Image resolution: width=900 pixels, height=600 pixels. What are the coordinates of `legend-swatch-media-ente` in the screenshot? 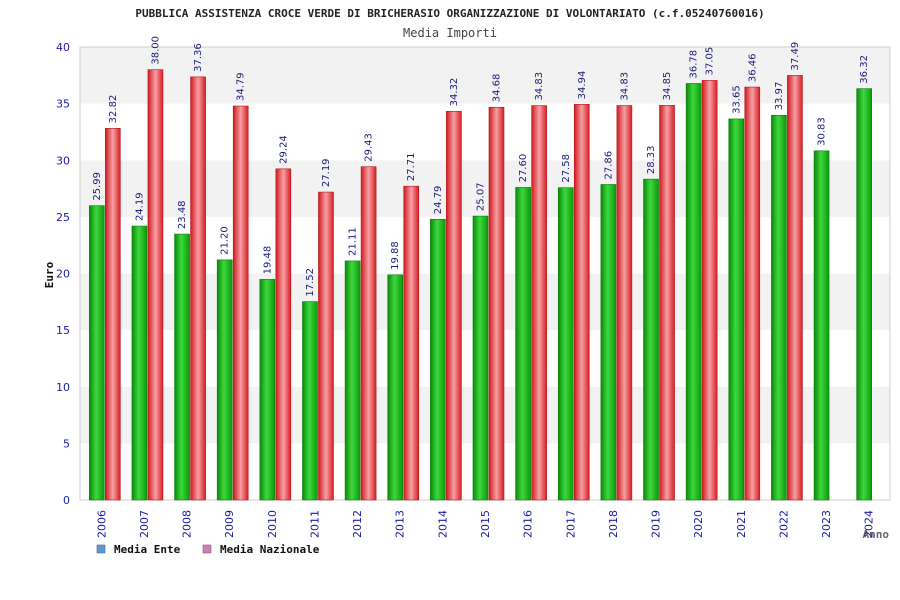 It's located at (101, 549).